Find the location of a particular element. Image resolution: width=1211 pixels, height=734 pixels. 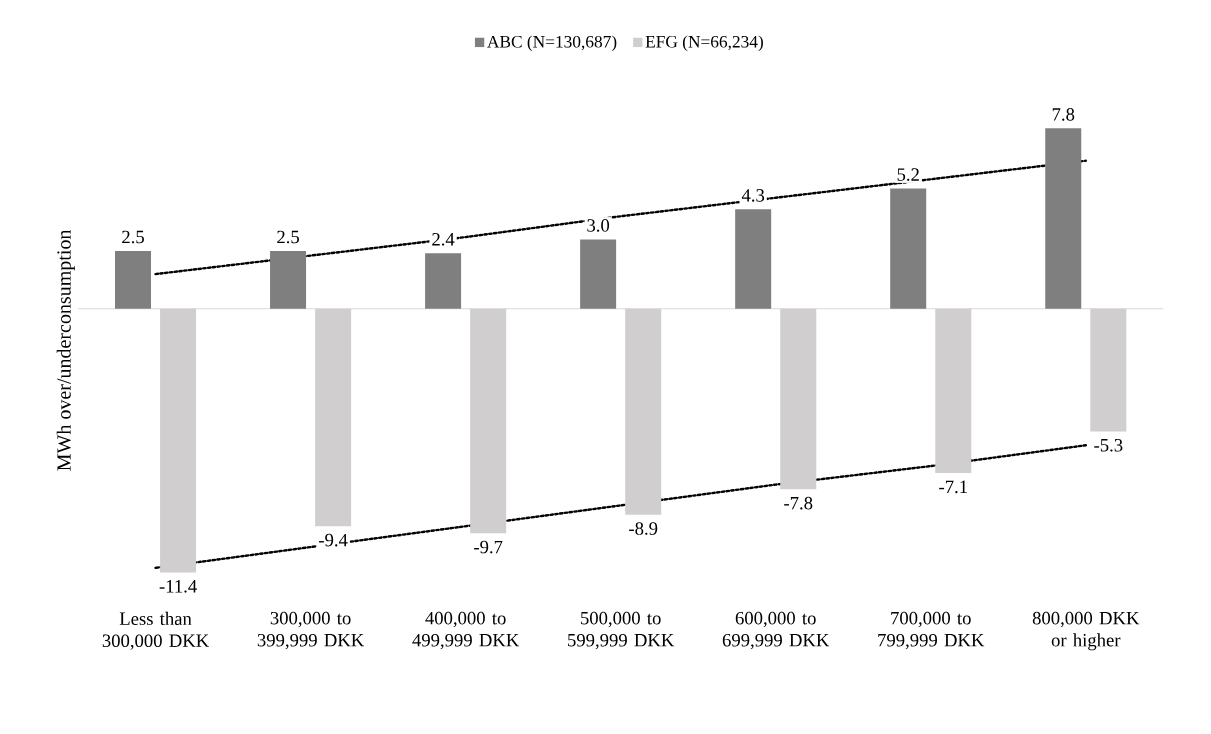

data-label: 4.3 is located at coordinates (753, 195).